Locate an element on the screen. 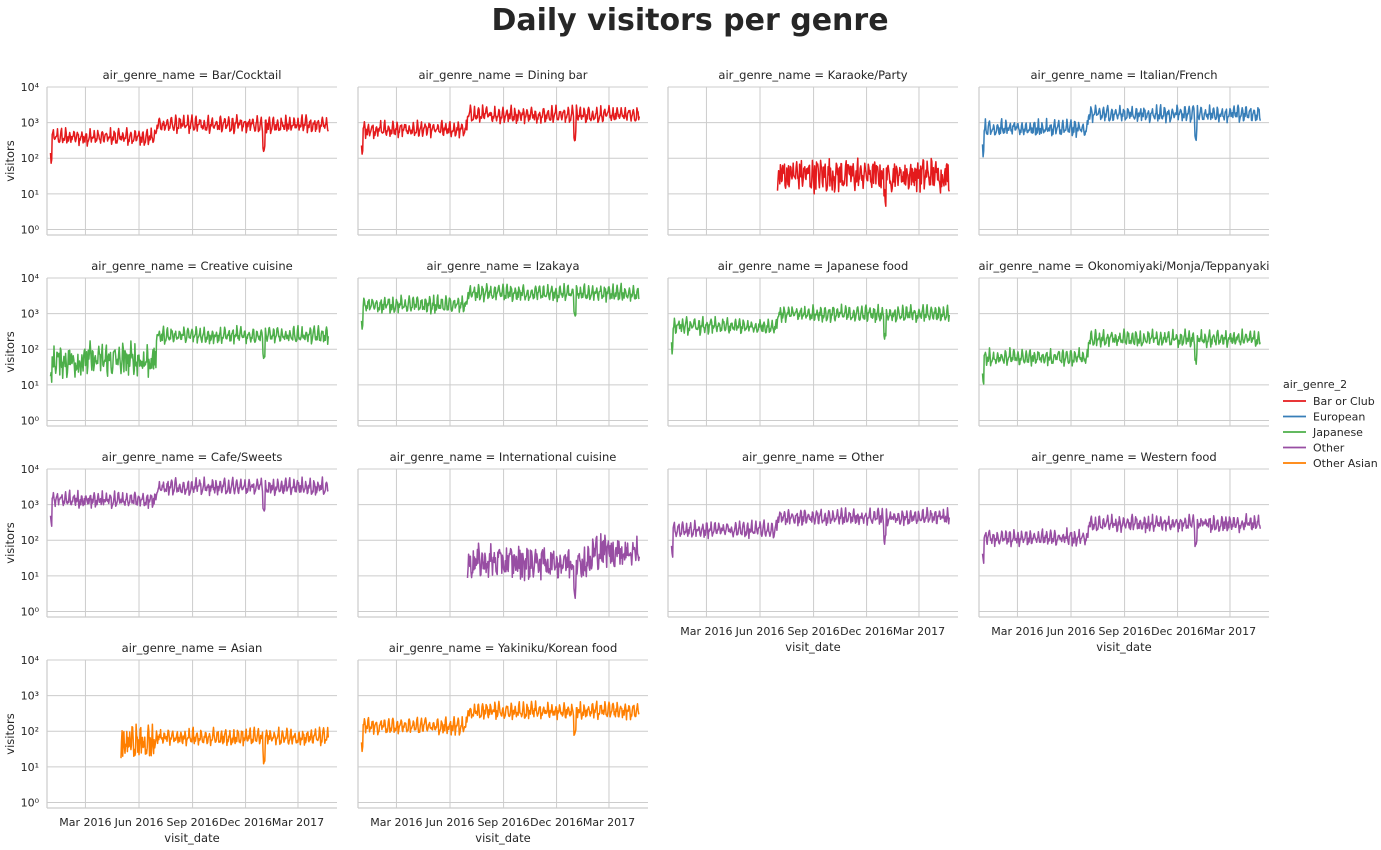 This screenshot has width=1381, height=850. facet-panel: air_genre_name = Dining bar is located at coordinates (502, 152).